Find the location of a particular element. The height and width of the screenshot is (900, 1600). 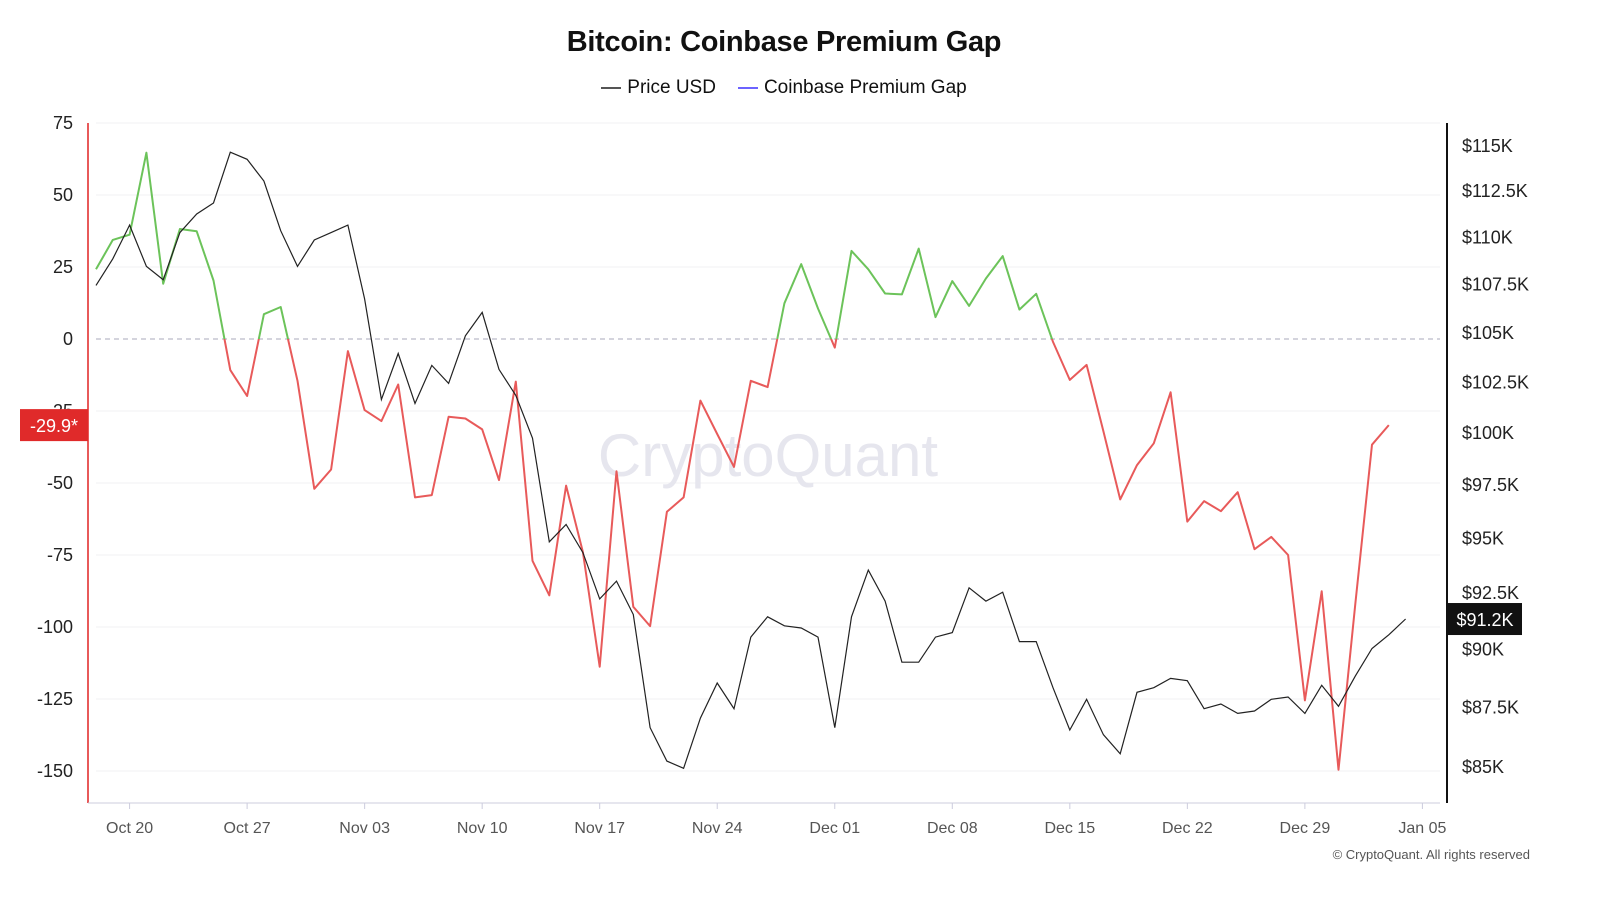

right-tick-label: $110K is located at coordinates (1487, 237).